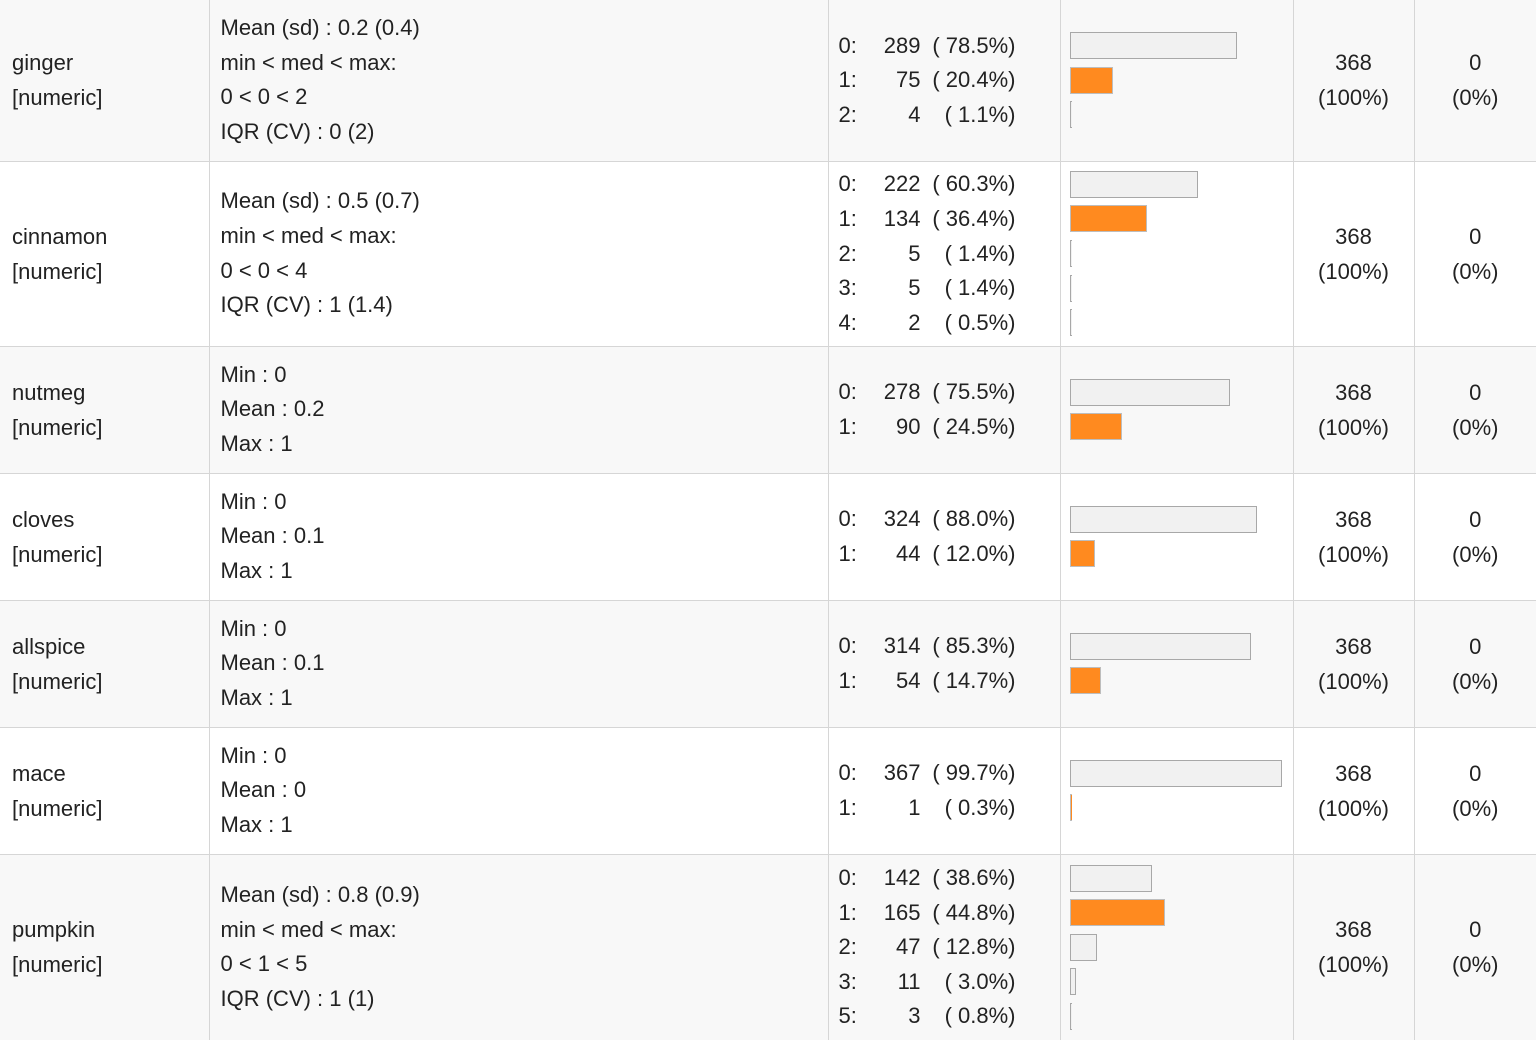 This screenshot has height=1041, width=1536. Describe the element at coordinates (43, 519) in the screenshot. I see `variable-name: cloves` at that location.